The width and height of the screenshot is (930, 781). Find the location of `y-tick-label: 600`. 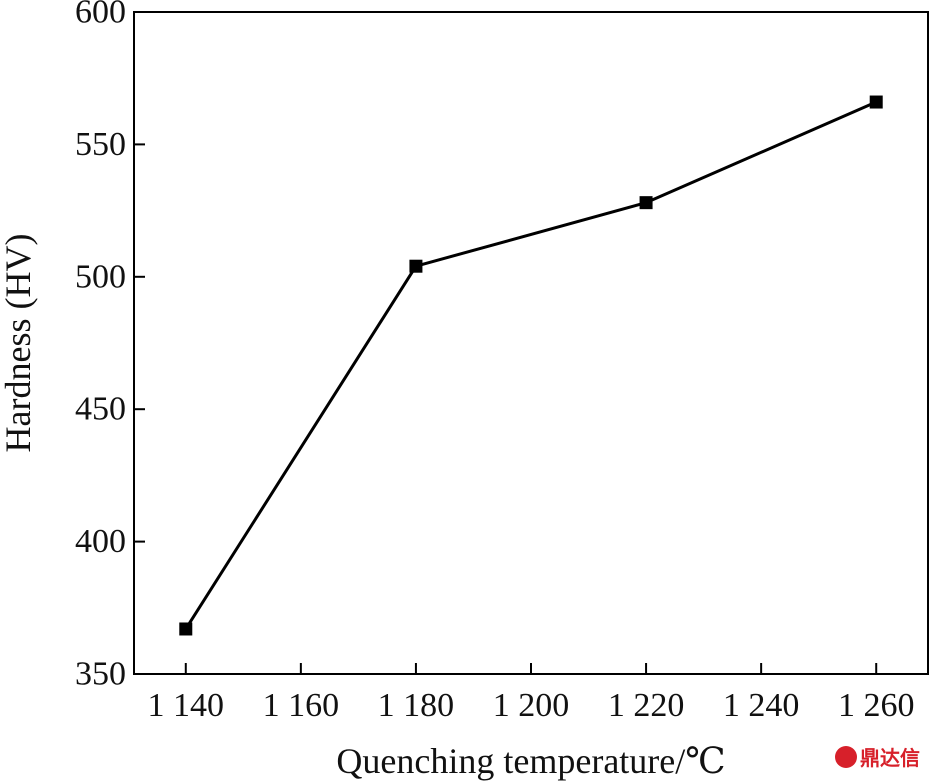

y-tick-label: 600 is located at coordinates (100, 15).